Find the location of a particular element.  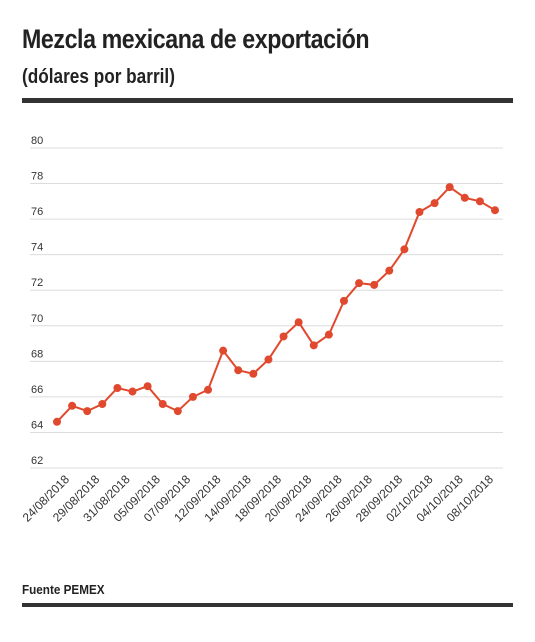

y-tick-label: 76 is located at coordinates (37, 212).